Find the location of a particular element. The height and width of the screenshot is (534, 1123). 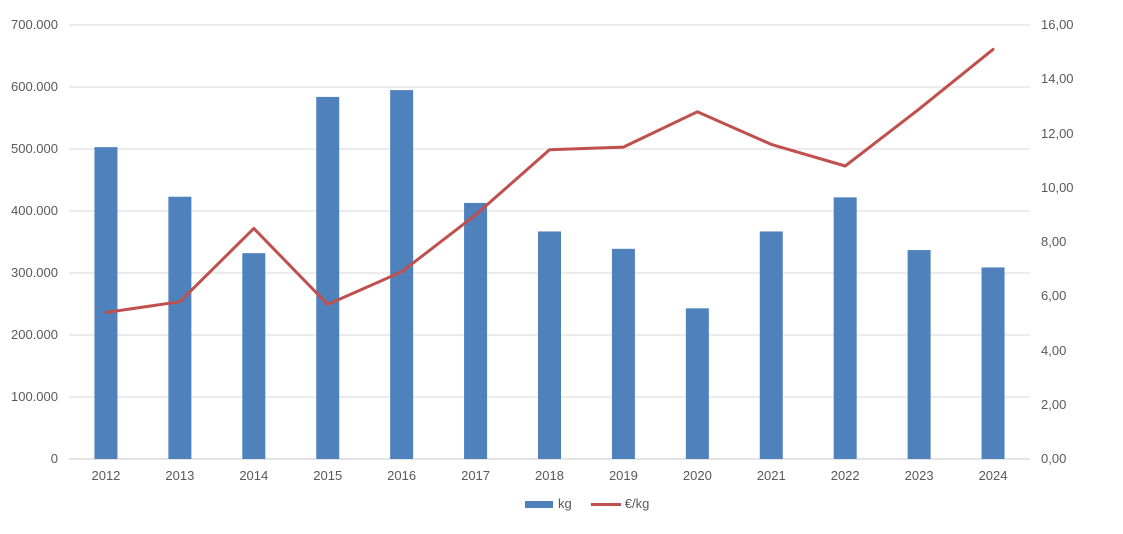

bar-2017 is located at coordinates (476, 330).